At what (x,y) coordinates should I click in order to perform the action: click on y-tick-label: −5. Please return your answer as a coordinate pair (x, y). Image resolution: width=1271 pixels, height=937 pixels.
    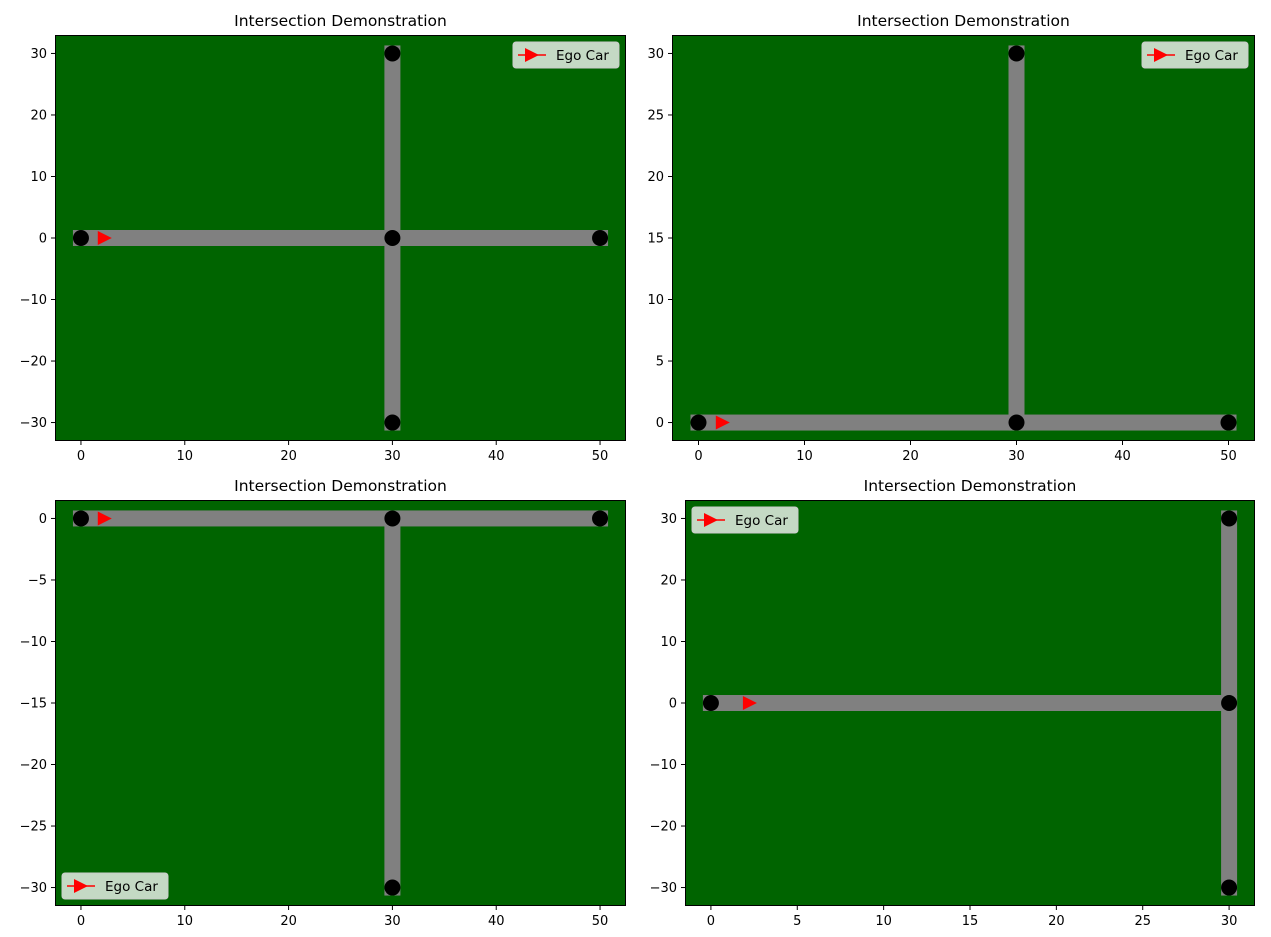
    Looking at the image, I should click on (37, 580).